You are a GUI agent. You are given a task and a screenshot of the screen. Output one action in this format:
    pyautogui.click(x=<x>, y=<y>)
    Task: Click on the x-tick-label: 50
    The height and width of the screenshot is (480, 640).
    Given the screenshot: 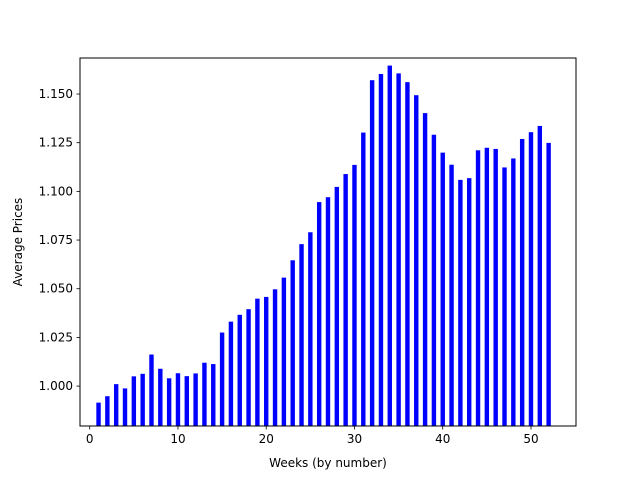 What is the action you would take?
    pyautogui.click(x=530, y=439)
    